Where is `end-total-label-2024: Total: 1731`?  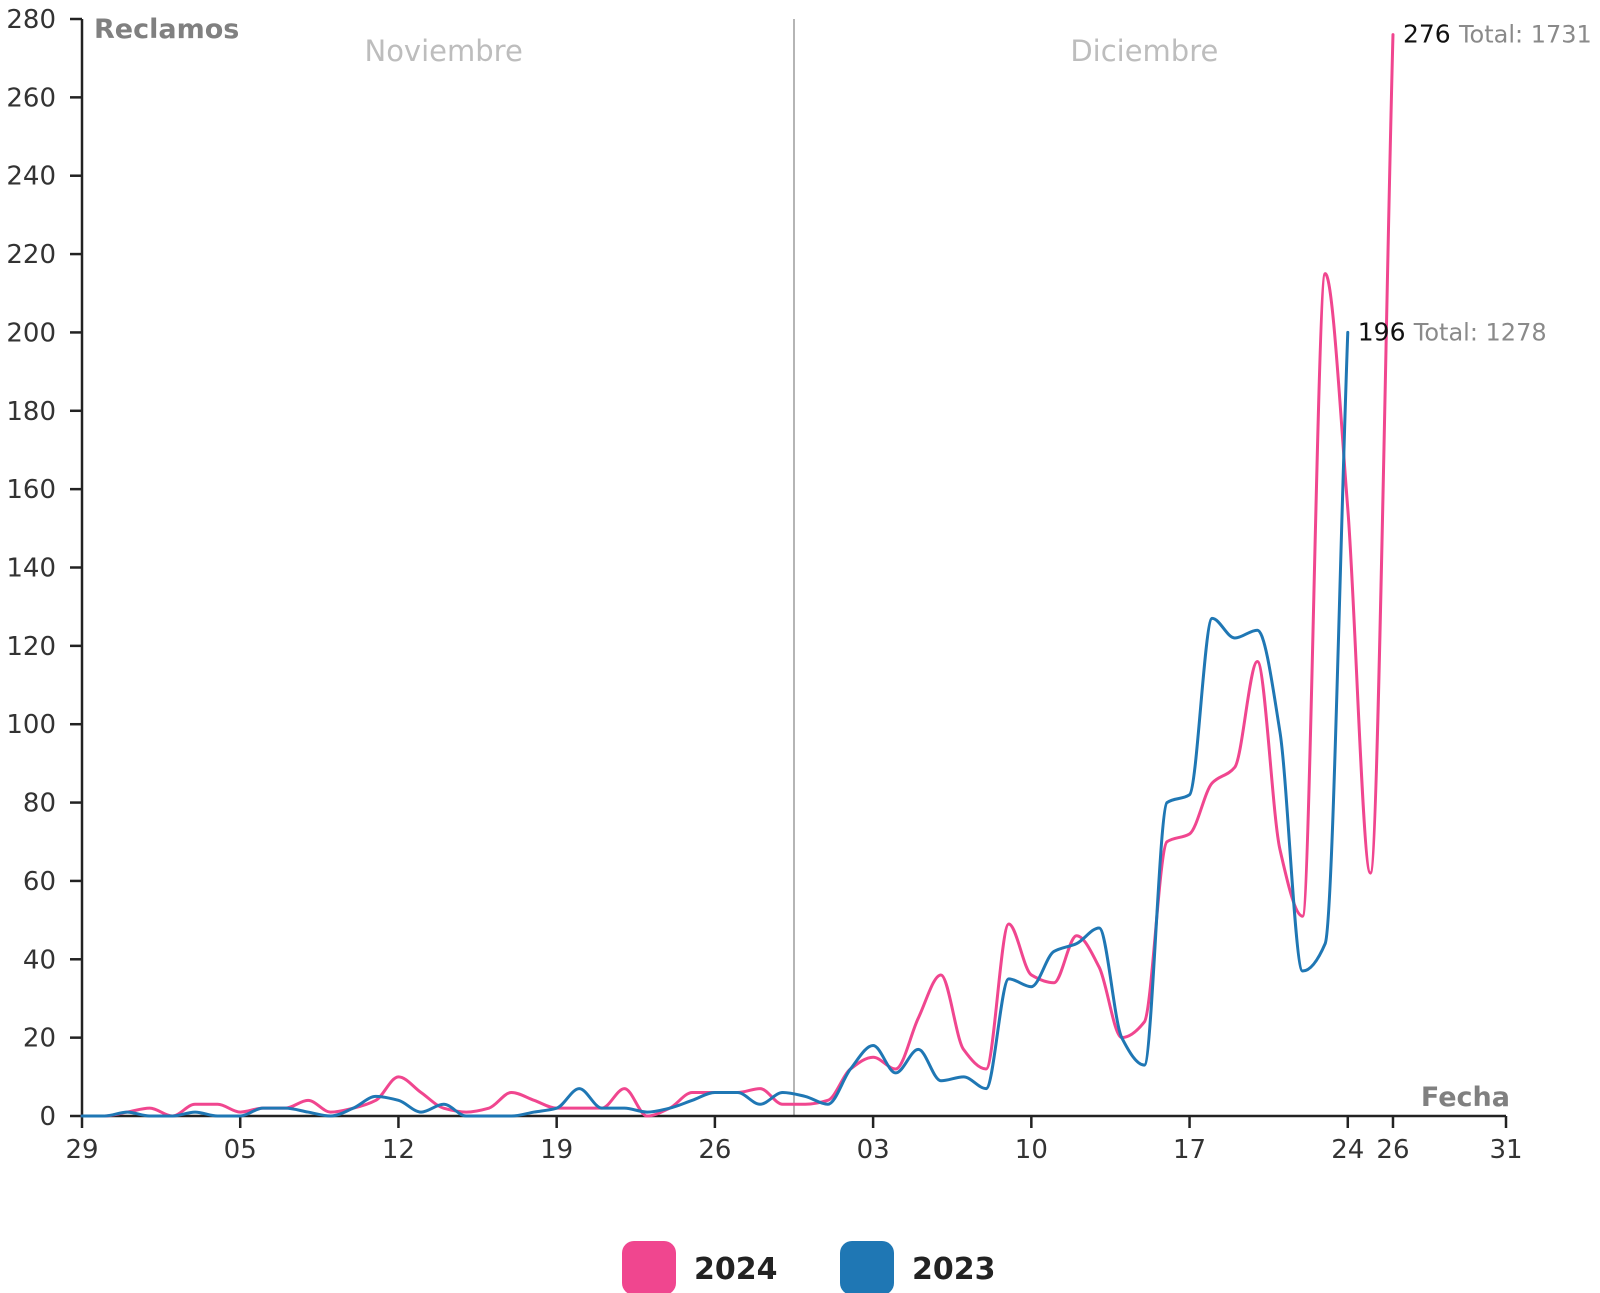 end-total-label-2024: Total: 1731 is located at coordinates (1525, 35).